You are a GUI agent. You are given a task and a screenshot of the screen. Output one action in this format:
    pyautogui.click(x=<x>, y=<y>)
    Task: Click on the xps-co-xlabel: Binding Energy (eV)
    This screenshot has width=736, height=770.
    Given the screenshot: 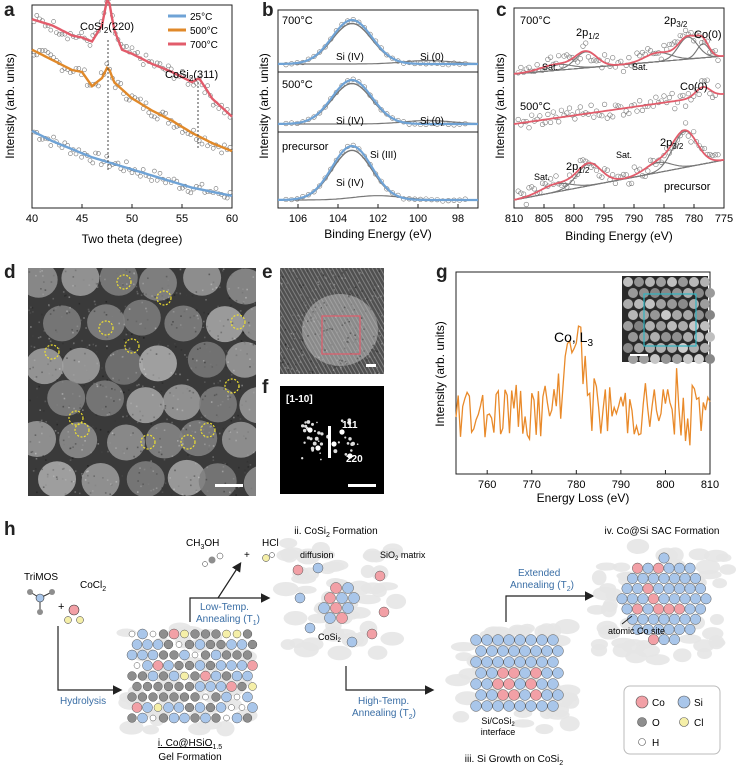 What is the action you would take?
    pyautogui.click(x=618, y=236)
    